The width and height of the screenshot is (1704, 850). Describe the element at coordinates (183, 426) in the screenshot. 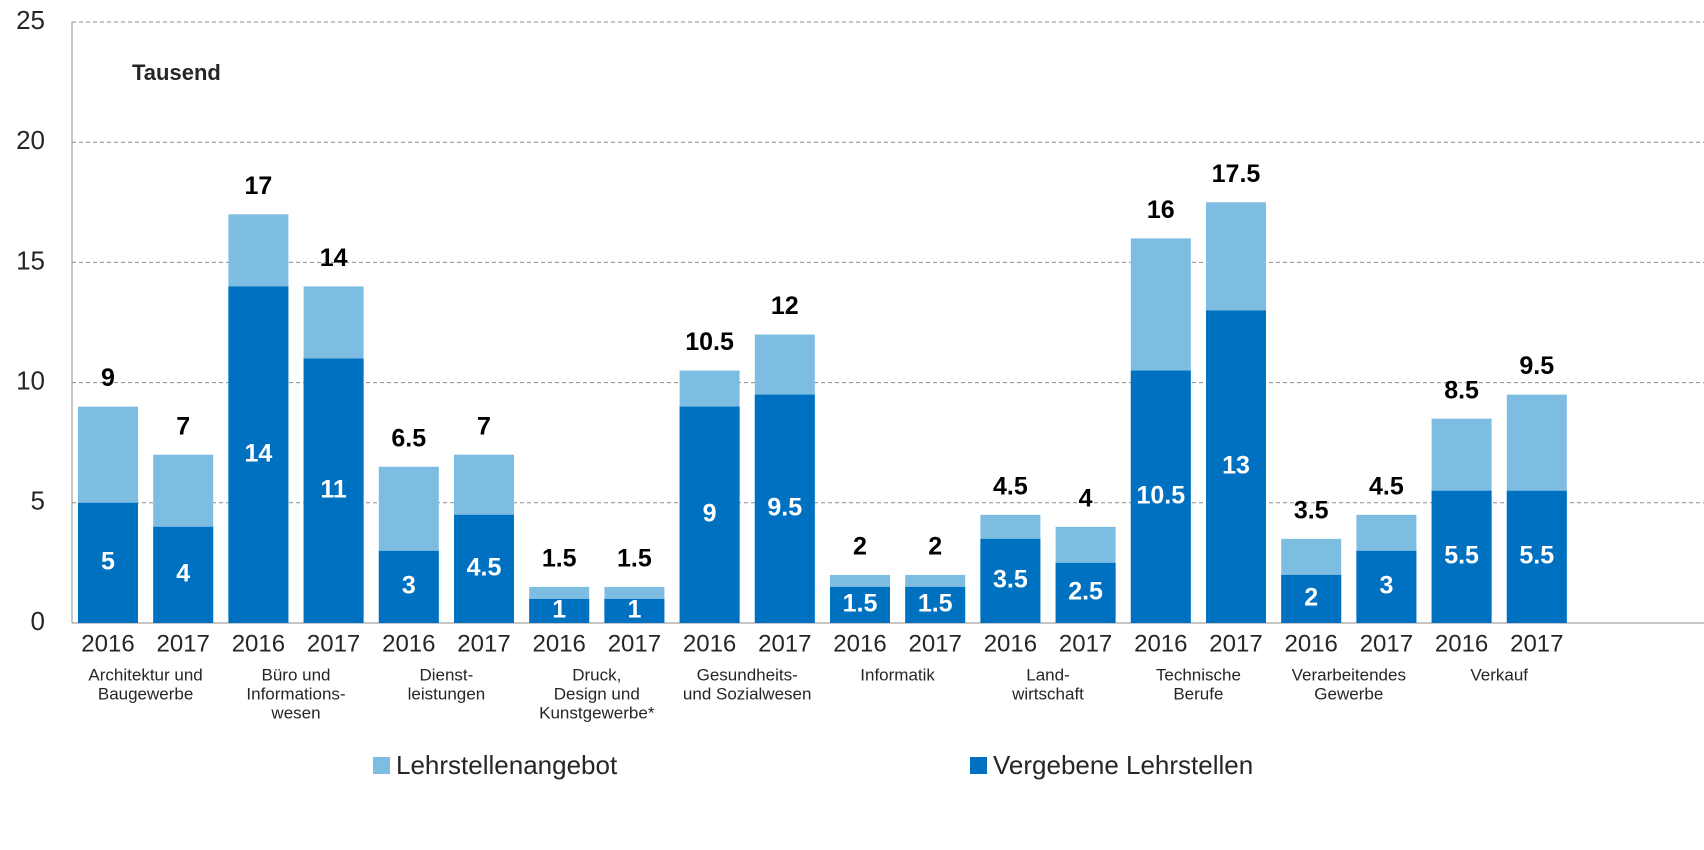

I see `total-label: 7` at that location.